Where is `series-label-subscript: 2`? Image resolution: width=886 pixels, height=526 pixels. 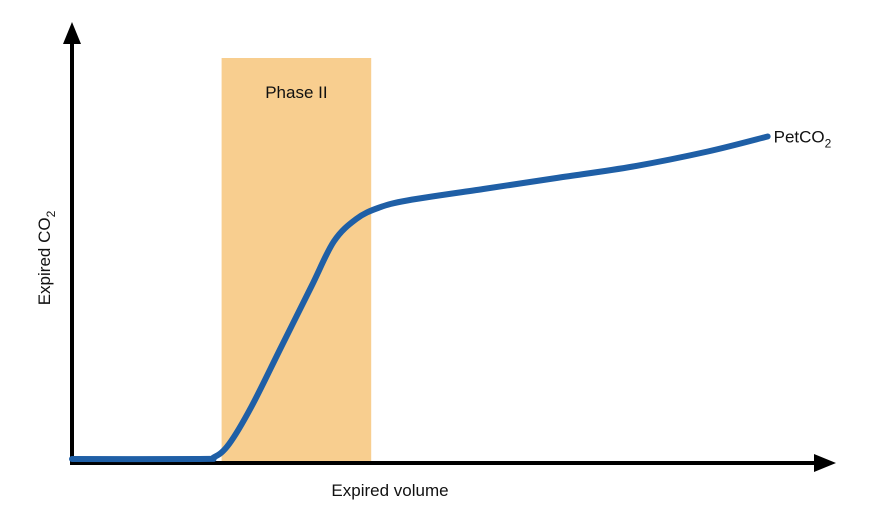
series-label-subscript: 2 is located at coordinates (828, 144).